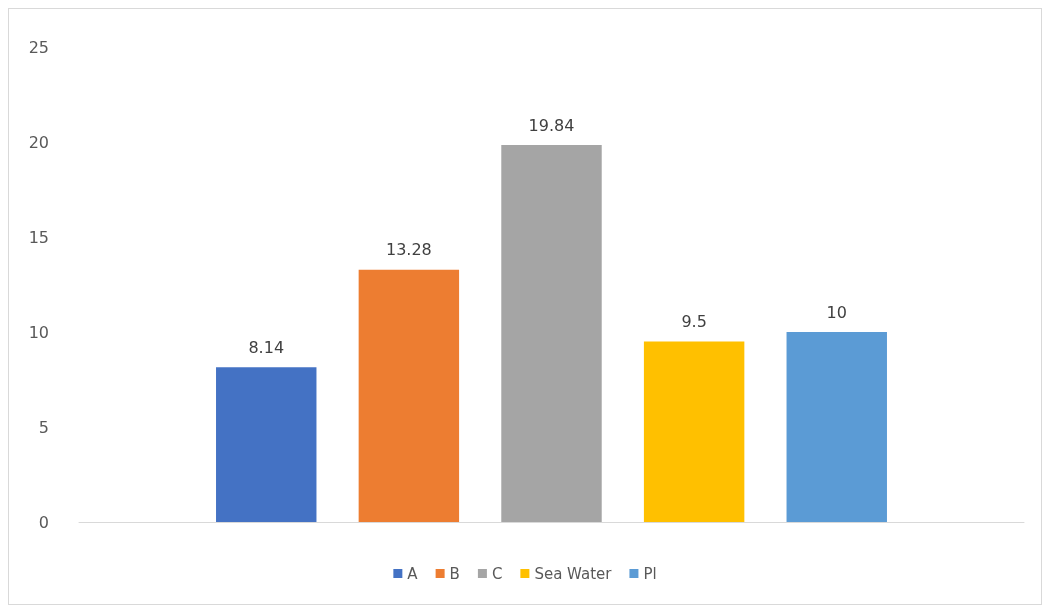  Describe the element at coordinates (38, 47) in the screenshot. I see `y-tick-label: 25` at that location.